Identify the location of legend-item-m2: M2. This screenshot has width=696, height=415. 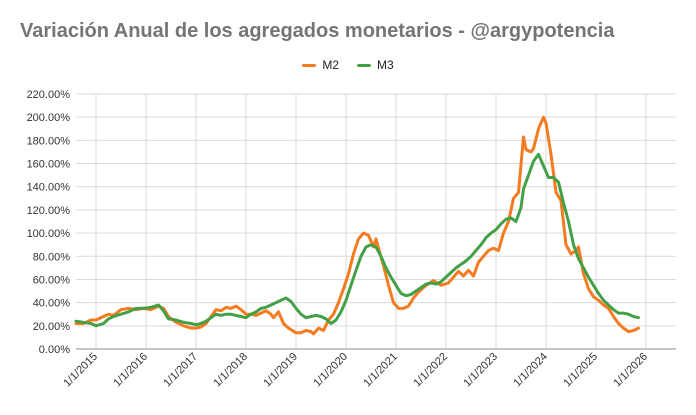
(320, 65).